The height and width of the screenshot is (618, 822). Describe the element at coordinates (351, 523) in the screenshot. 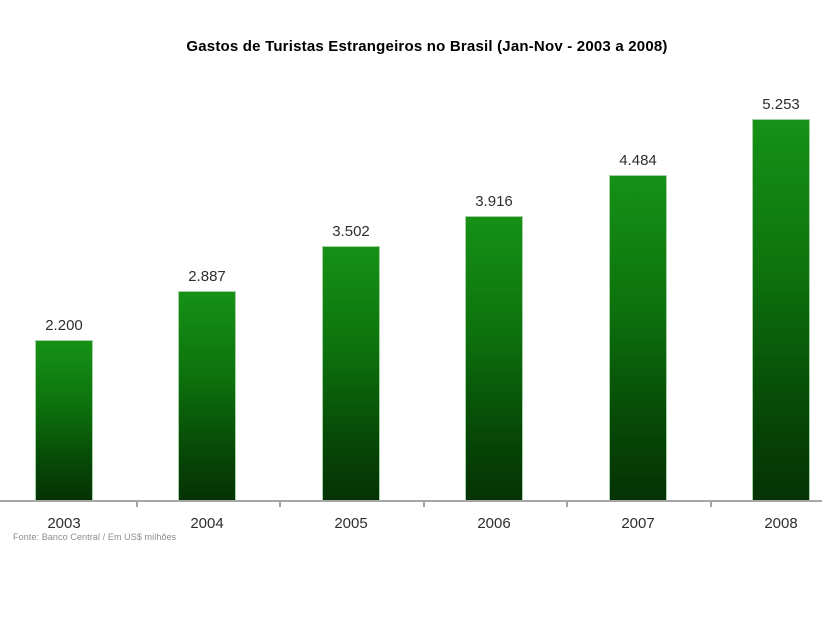

I see `x-axis-label: 2005` at that location.